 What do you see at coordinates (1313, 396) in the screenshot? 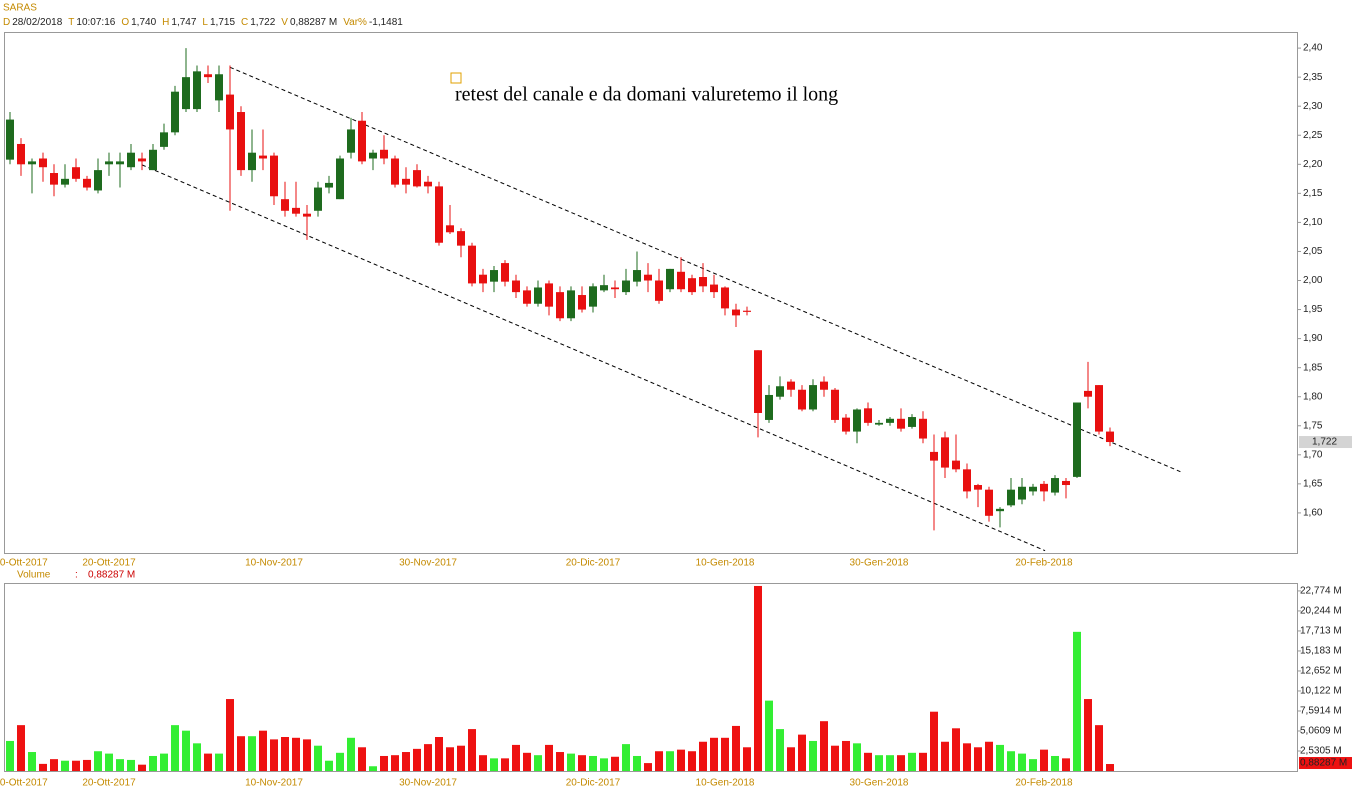
I see `y-tick-label: 1,80` at bounding box center [1313, 396].